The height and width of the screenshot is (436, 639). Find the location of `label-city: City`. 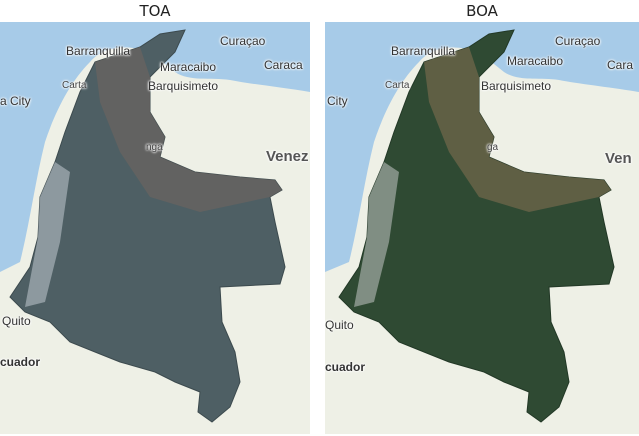

label-city: City is located at coordinates (337, 101).